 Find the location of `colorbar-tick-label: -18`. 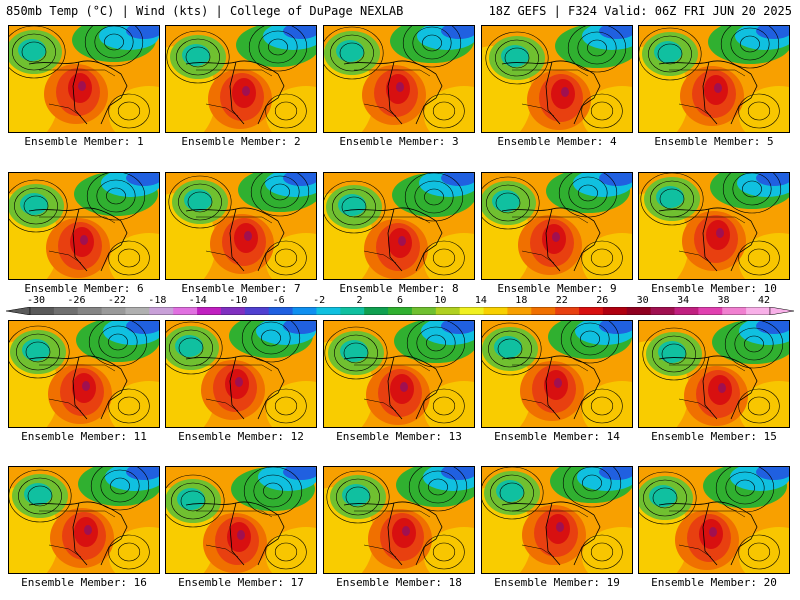

colorbar-tick-label: -18 is located at coordinates (157, 300).